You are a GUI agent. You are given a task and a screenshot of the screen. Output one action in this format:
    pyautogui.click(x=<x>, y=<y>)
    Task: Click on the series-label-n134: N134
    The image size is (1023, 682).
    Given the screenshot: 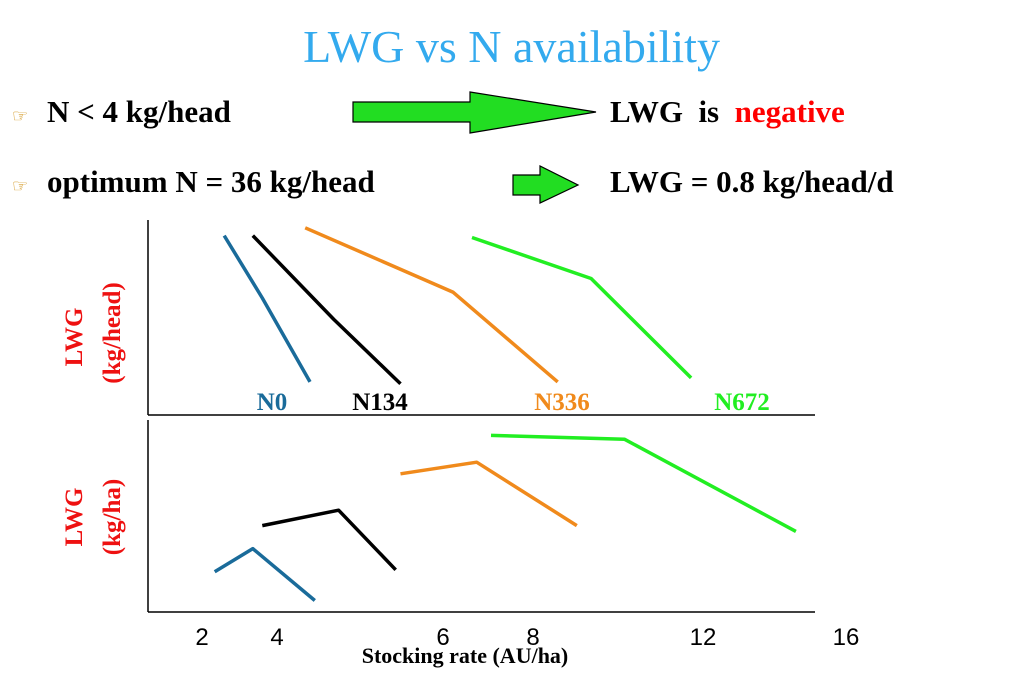 What is the action you would take?
    pyautogui.click(x=380, y=402)
    